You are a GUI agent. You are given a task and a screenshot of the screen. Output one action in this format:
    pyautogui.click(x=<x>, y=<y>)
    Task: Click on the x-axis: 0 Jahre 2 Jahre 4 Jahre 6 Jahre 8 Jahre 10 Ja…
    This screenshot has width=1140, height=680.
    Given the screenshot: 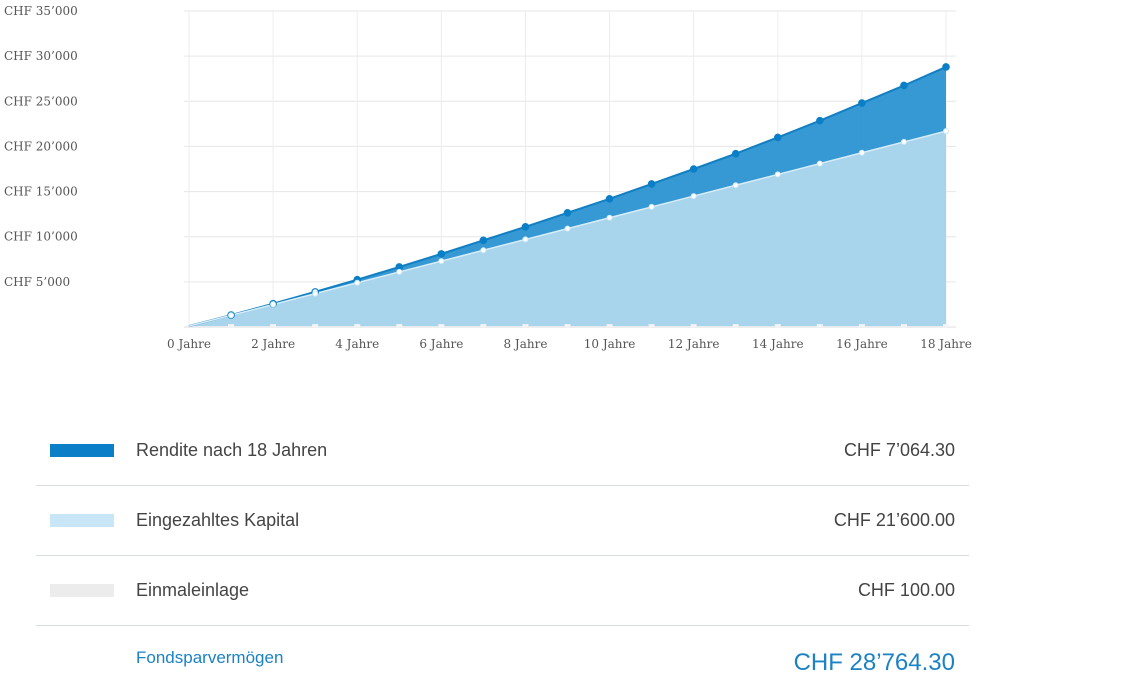 What is the action you would take?
    pyautogui.click(x=569, y=344)
    